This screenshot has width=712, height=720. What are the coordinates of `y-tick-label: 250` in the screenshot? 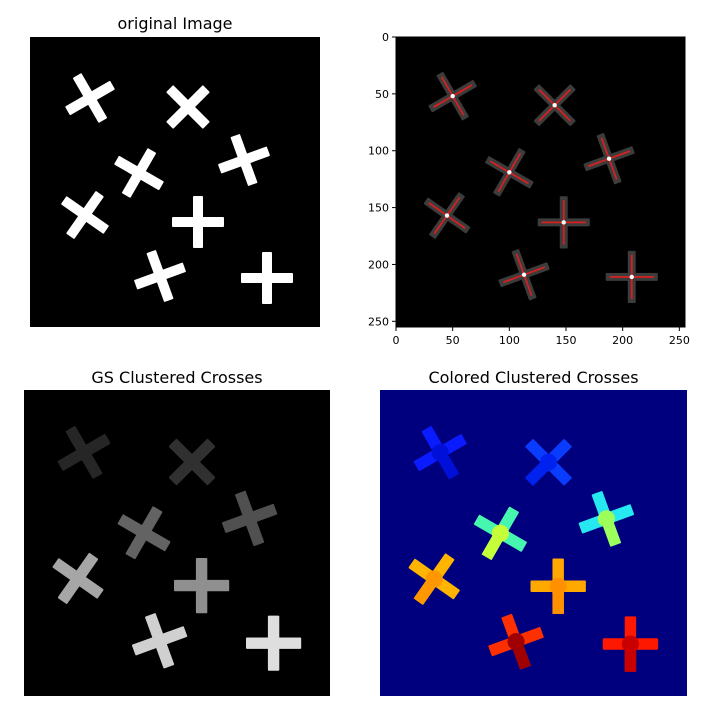 It's located at (378, 321).